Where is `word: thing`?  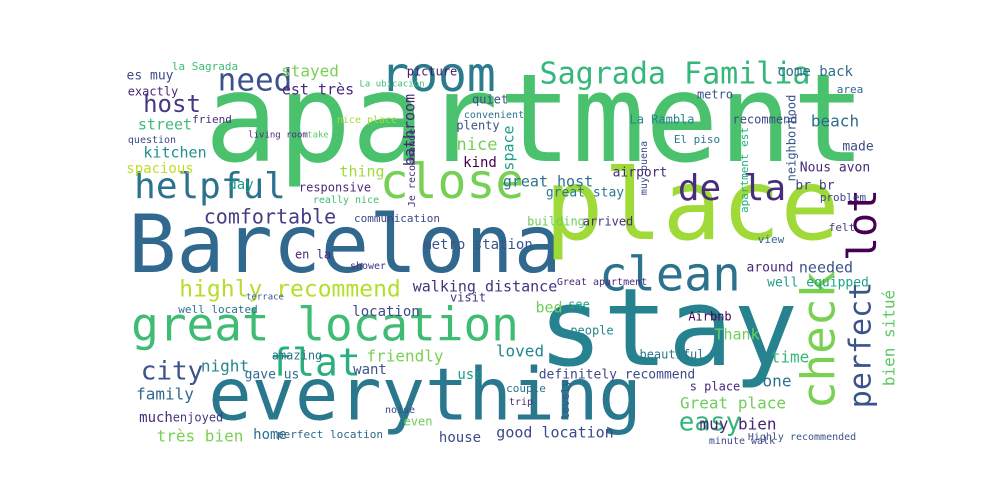
word: thing is located at coordinates (361, 172).